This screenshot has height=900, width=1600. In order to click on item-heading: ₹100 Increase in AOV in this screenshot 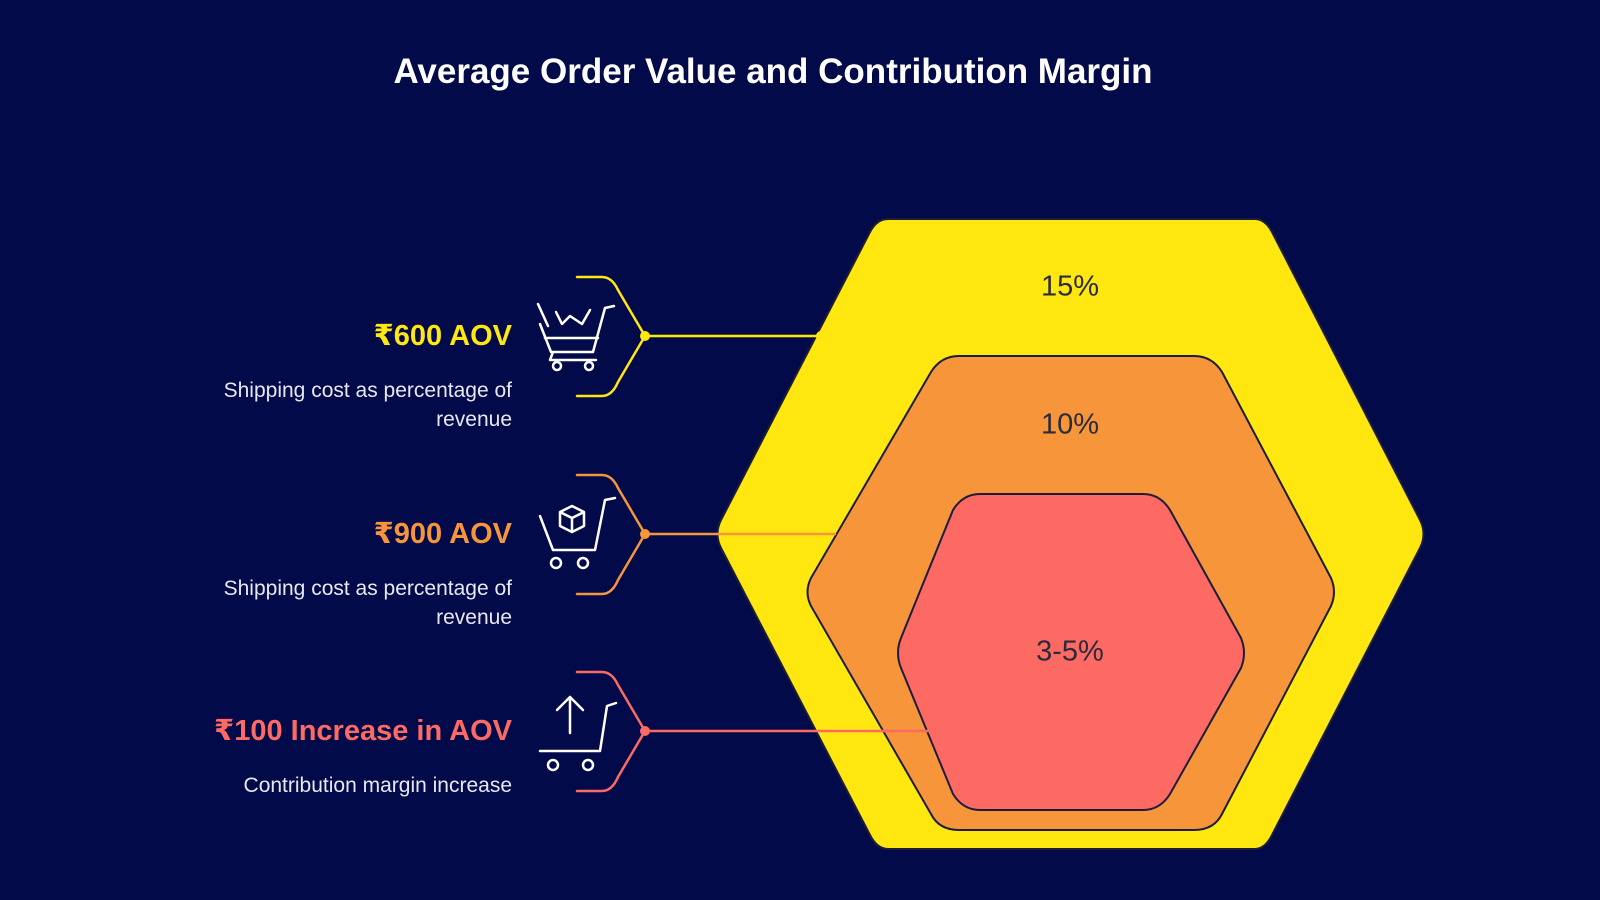, I will do `click(363, 731)`.